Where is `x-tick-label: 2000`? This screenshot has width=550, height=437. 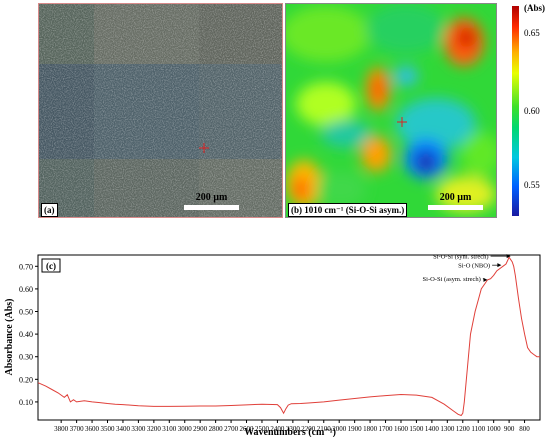 x-tick-label: 2000 is located at coordinates (339, 429).